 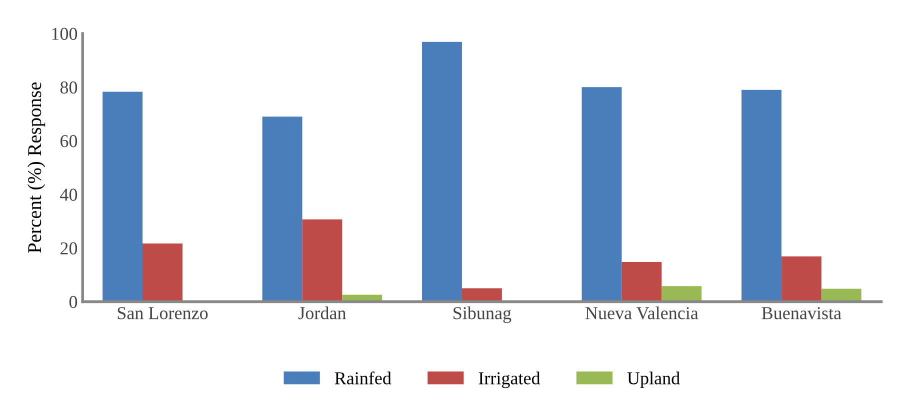 What do you see at coordinates (483, 314) in the screenshot?
I see `x-tick-label: Sibunag` at bounding box center [483, 314].